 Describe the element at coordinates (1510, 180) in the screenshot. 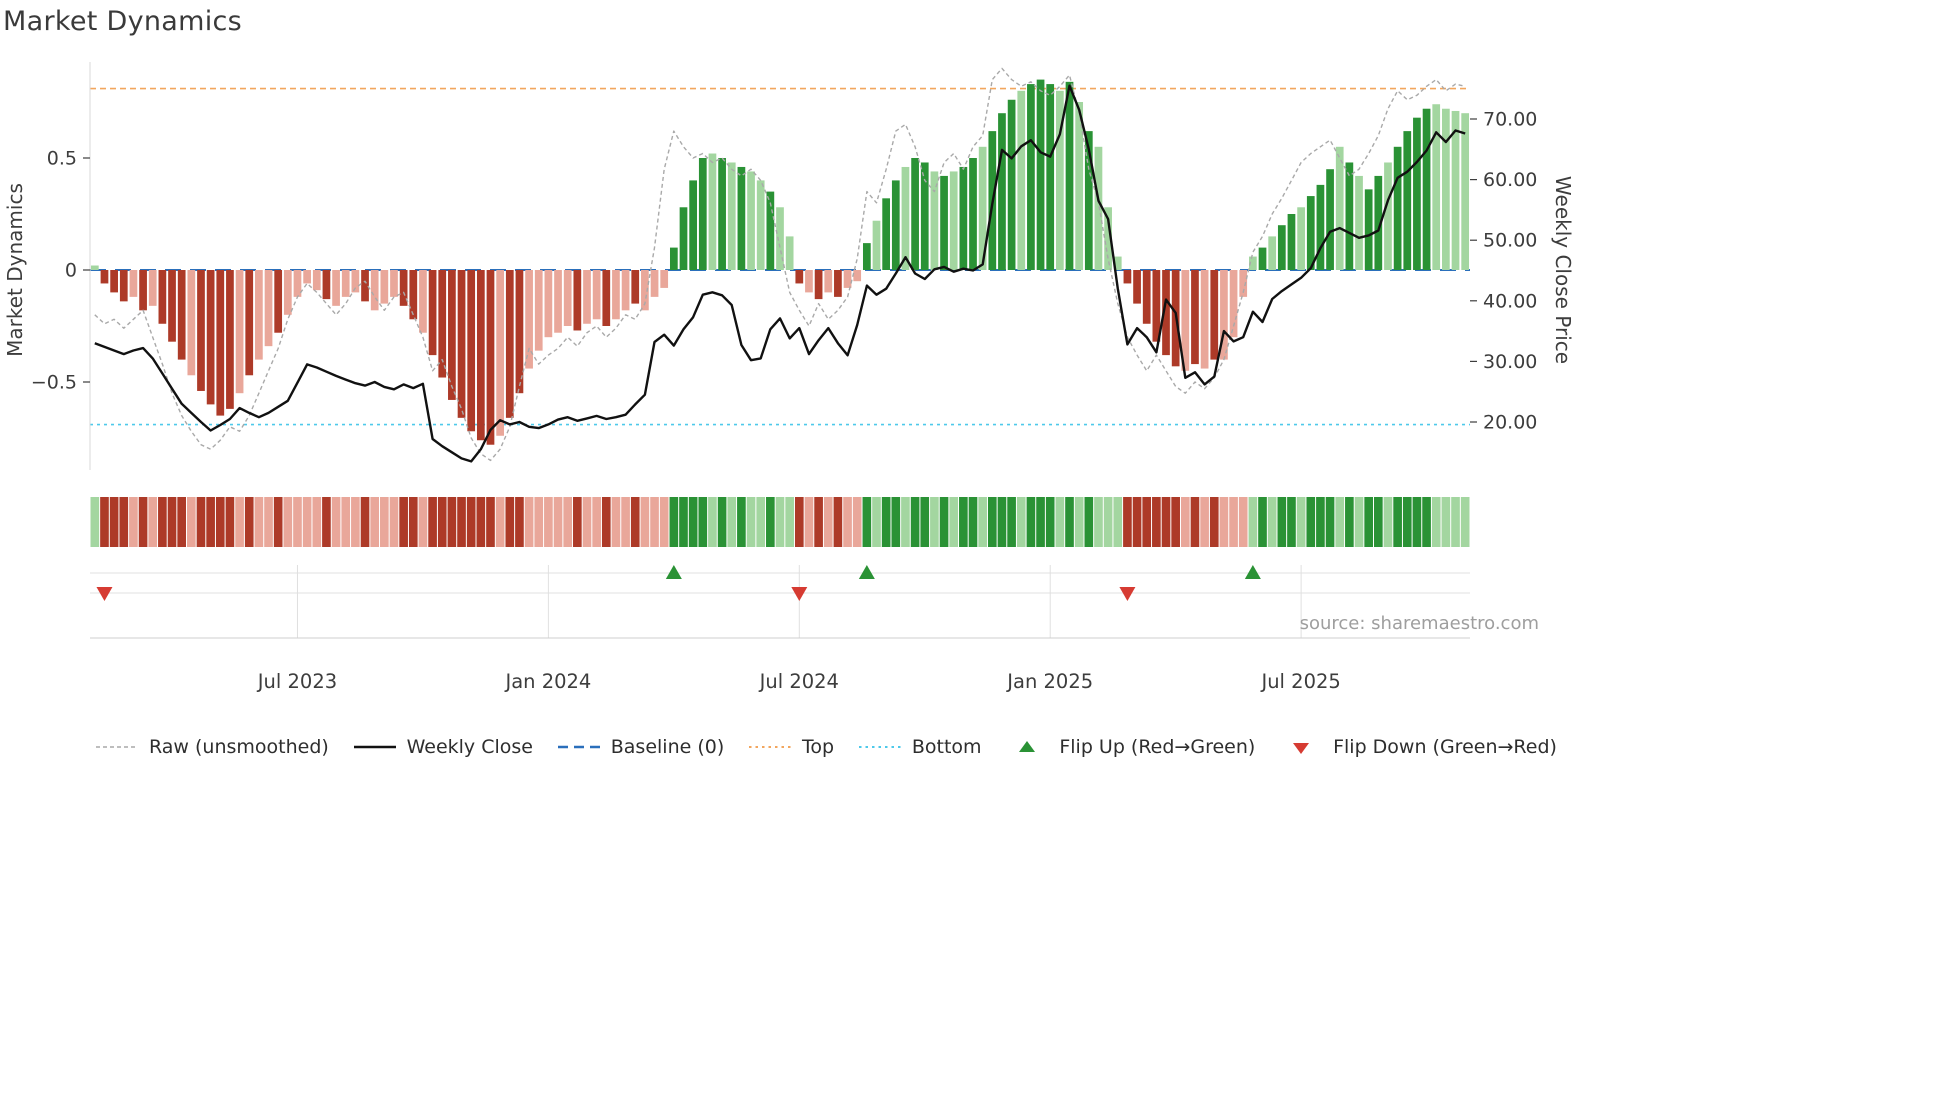

I see `tick-label: 60.00` at that location.